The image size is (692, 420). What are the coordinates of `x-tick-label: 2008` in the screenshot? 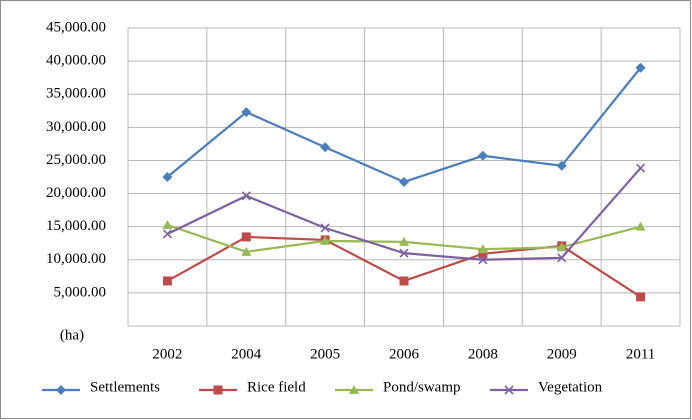 It's located at (483, 354).